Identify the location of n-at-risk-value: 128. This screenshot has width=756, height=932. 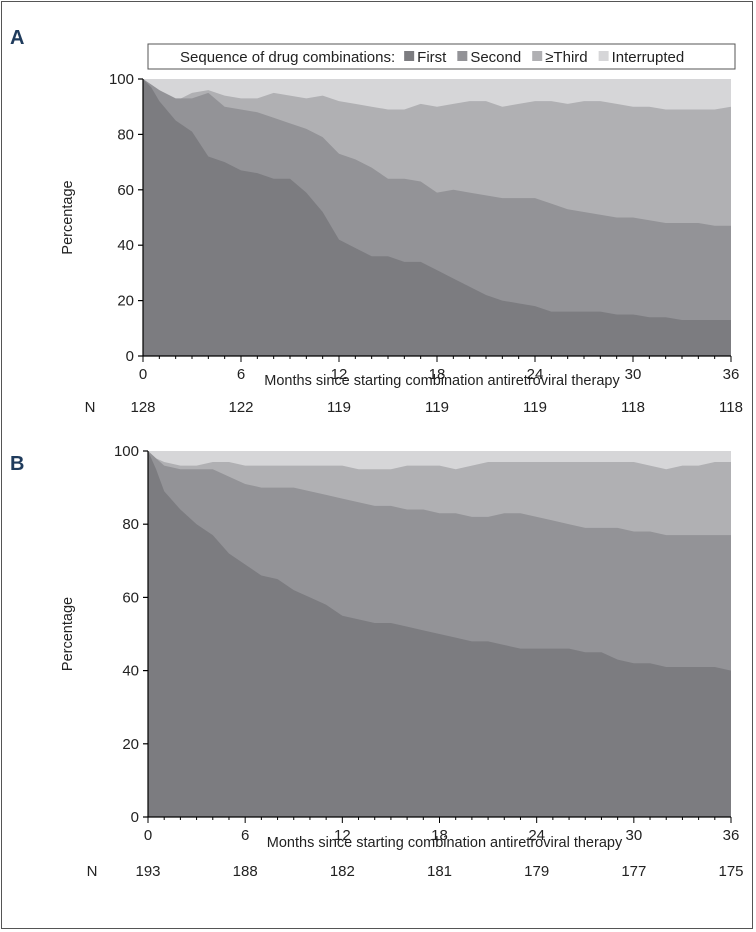
(142, 407).